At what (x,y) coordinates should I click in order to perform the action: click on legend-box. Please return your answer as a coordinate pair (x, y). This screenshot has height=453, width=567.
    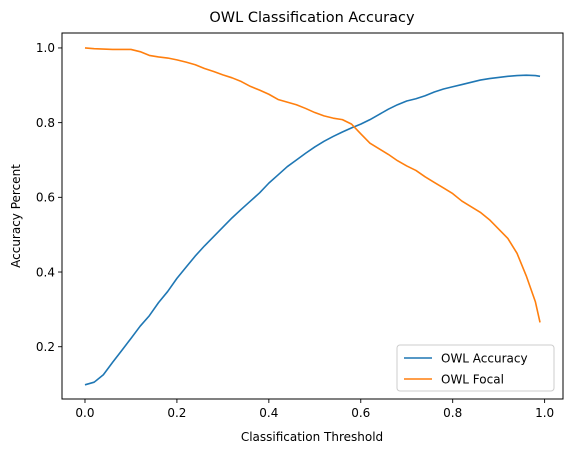
    Looking at the image, I should click on (475, 368).